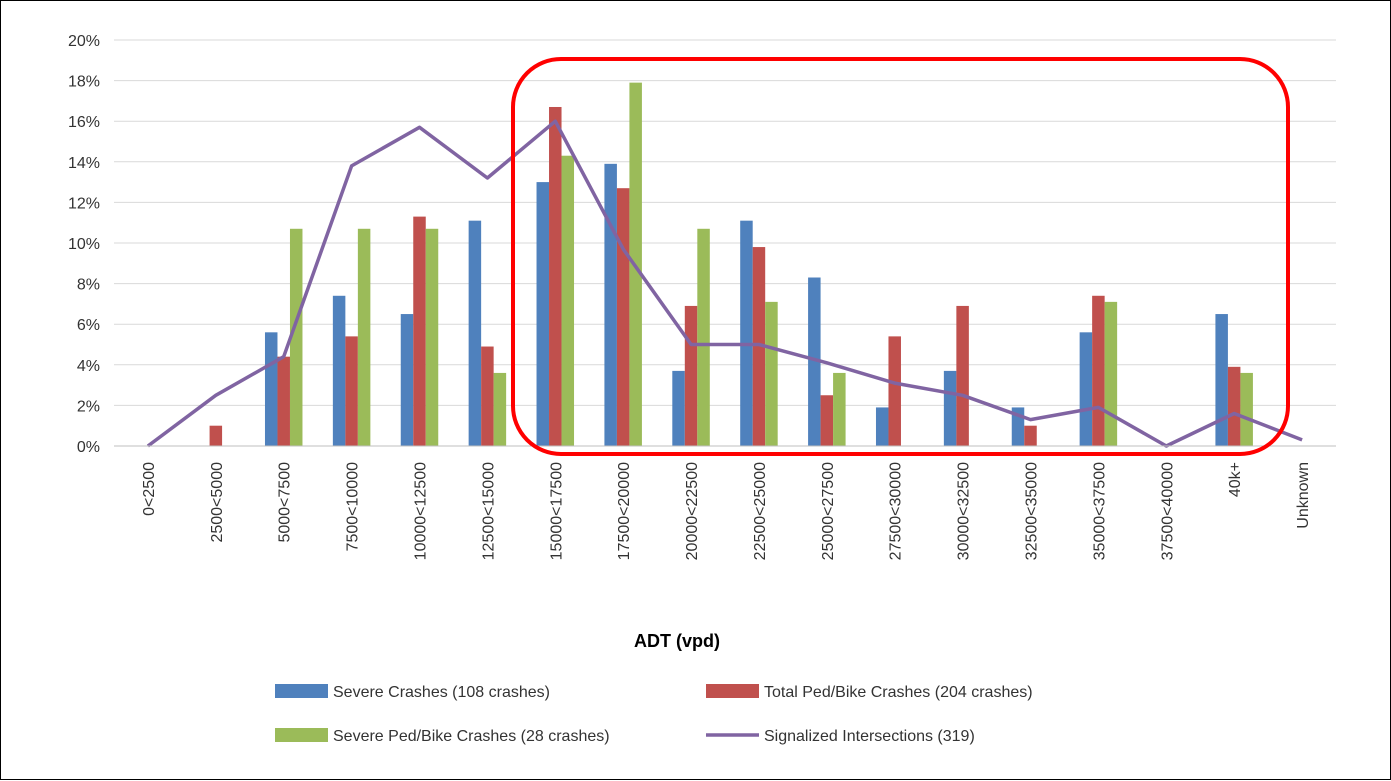 This screenshot has height=781, width=1391. I want to click on x-tick-label: 22500<25000, so click(760, 511).